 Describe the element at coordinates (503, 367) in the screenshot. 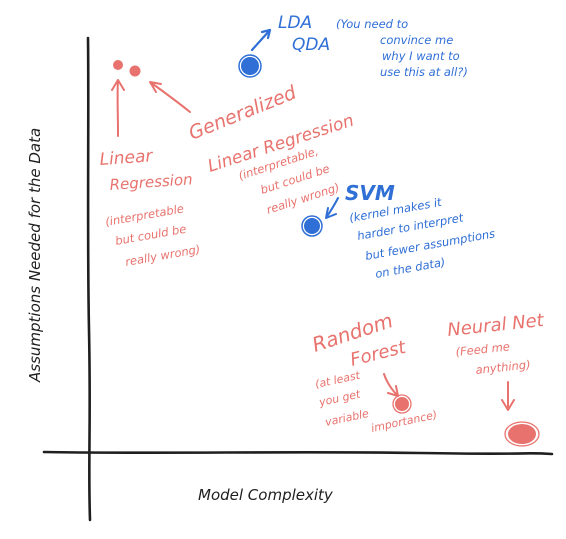

I see `nn-note-2: anything)` at that location.